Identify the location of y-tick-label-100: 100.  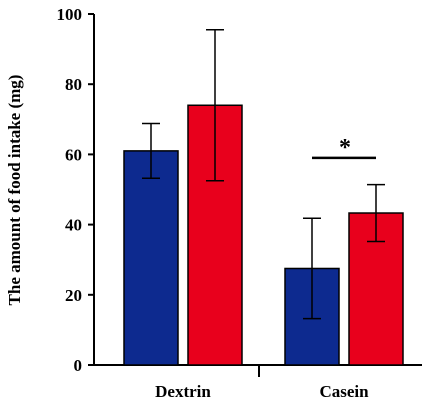
(70, 14).